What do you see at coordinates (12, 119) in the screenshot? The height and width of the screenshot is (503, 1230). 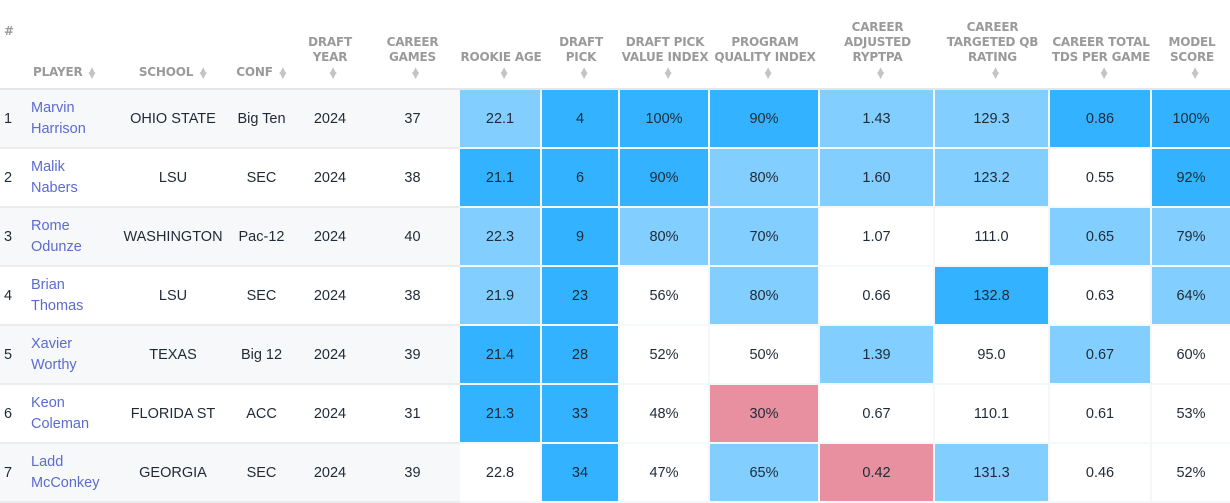 I see `rank-cell: 1` at bounding box center [12, 119].